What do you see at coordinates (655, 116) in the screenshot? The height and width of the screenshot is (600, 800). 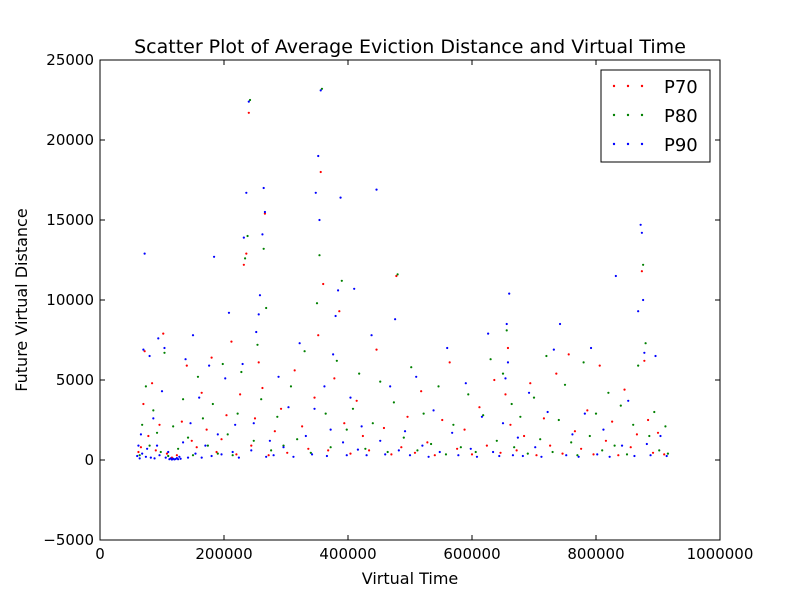 I see `legend-box` at bounding box center [655, 116].